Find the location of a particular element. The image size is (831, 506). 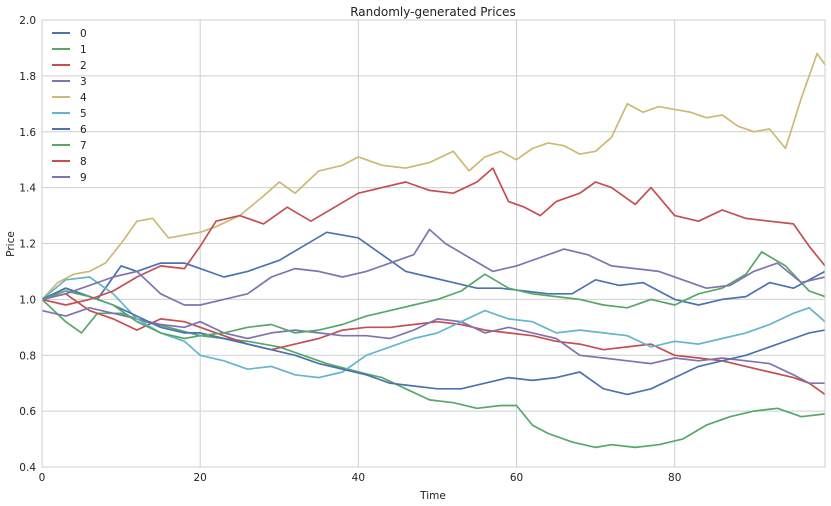

x-tick-label: 60 is located at coordinates (516, 478).